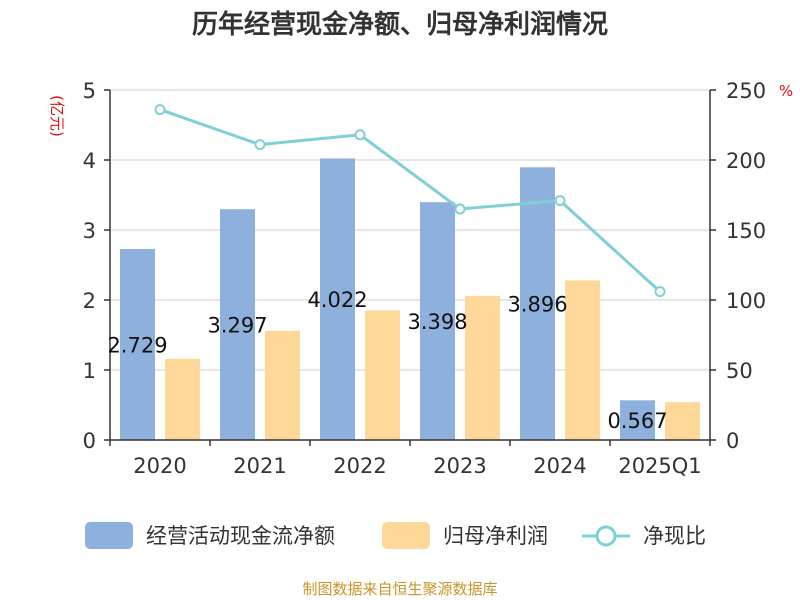 This screenshot has width=800, height=600. Describe the element at coordinates (89, 161) in the screenshot. I see `left-axis-tick-label: 4` at that location.